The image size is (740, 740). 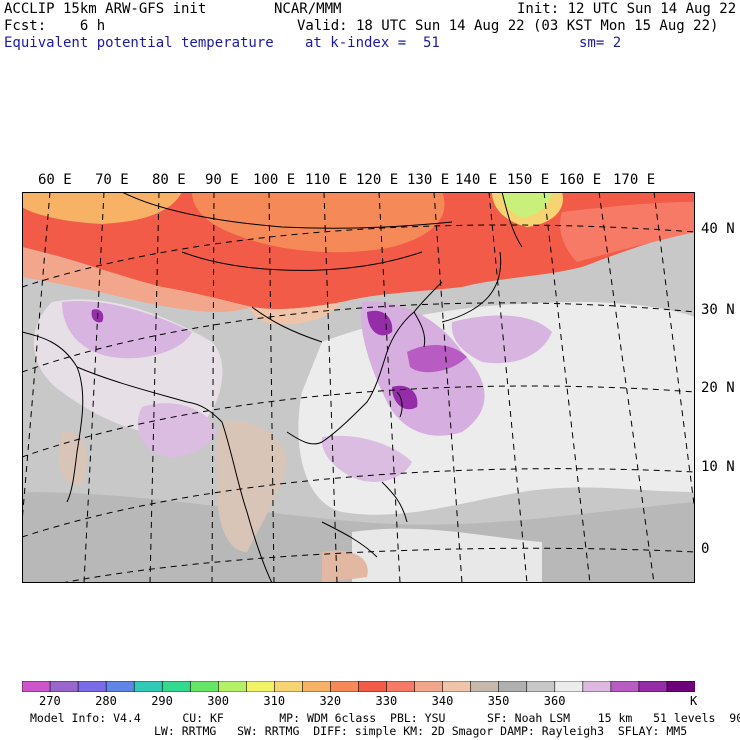 I want to click on longitude-label: 90 E, so click(x=222, y=180).